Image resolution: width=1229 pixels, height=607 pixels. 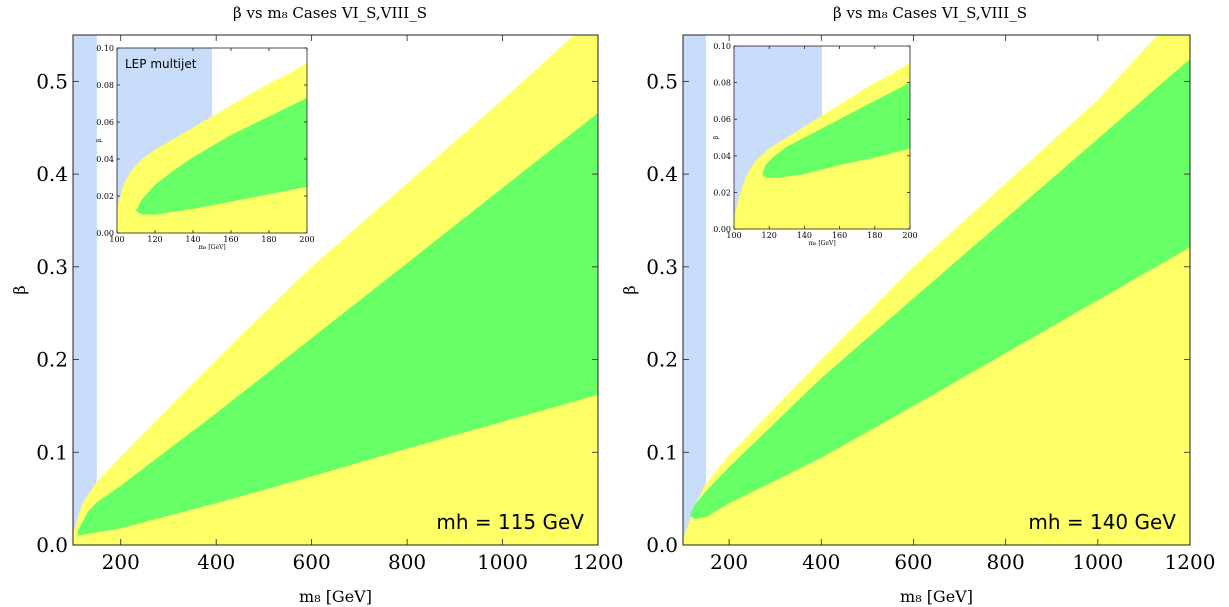 I want to click on higgs-mass-annotation: mh = 140 GeV, so click(x=1102, y=522).